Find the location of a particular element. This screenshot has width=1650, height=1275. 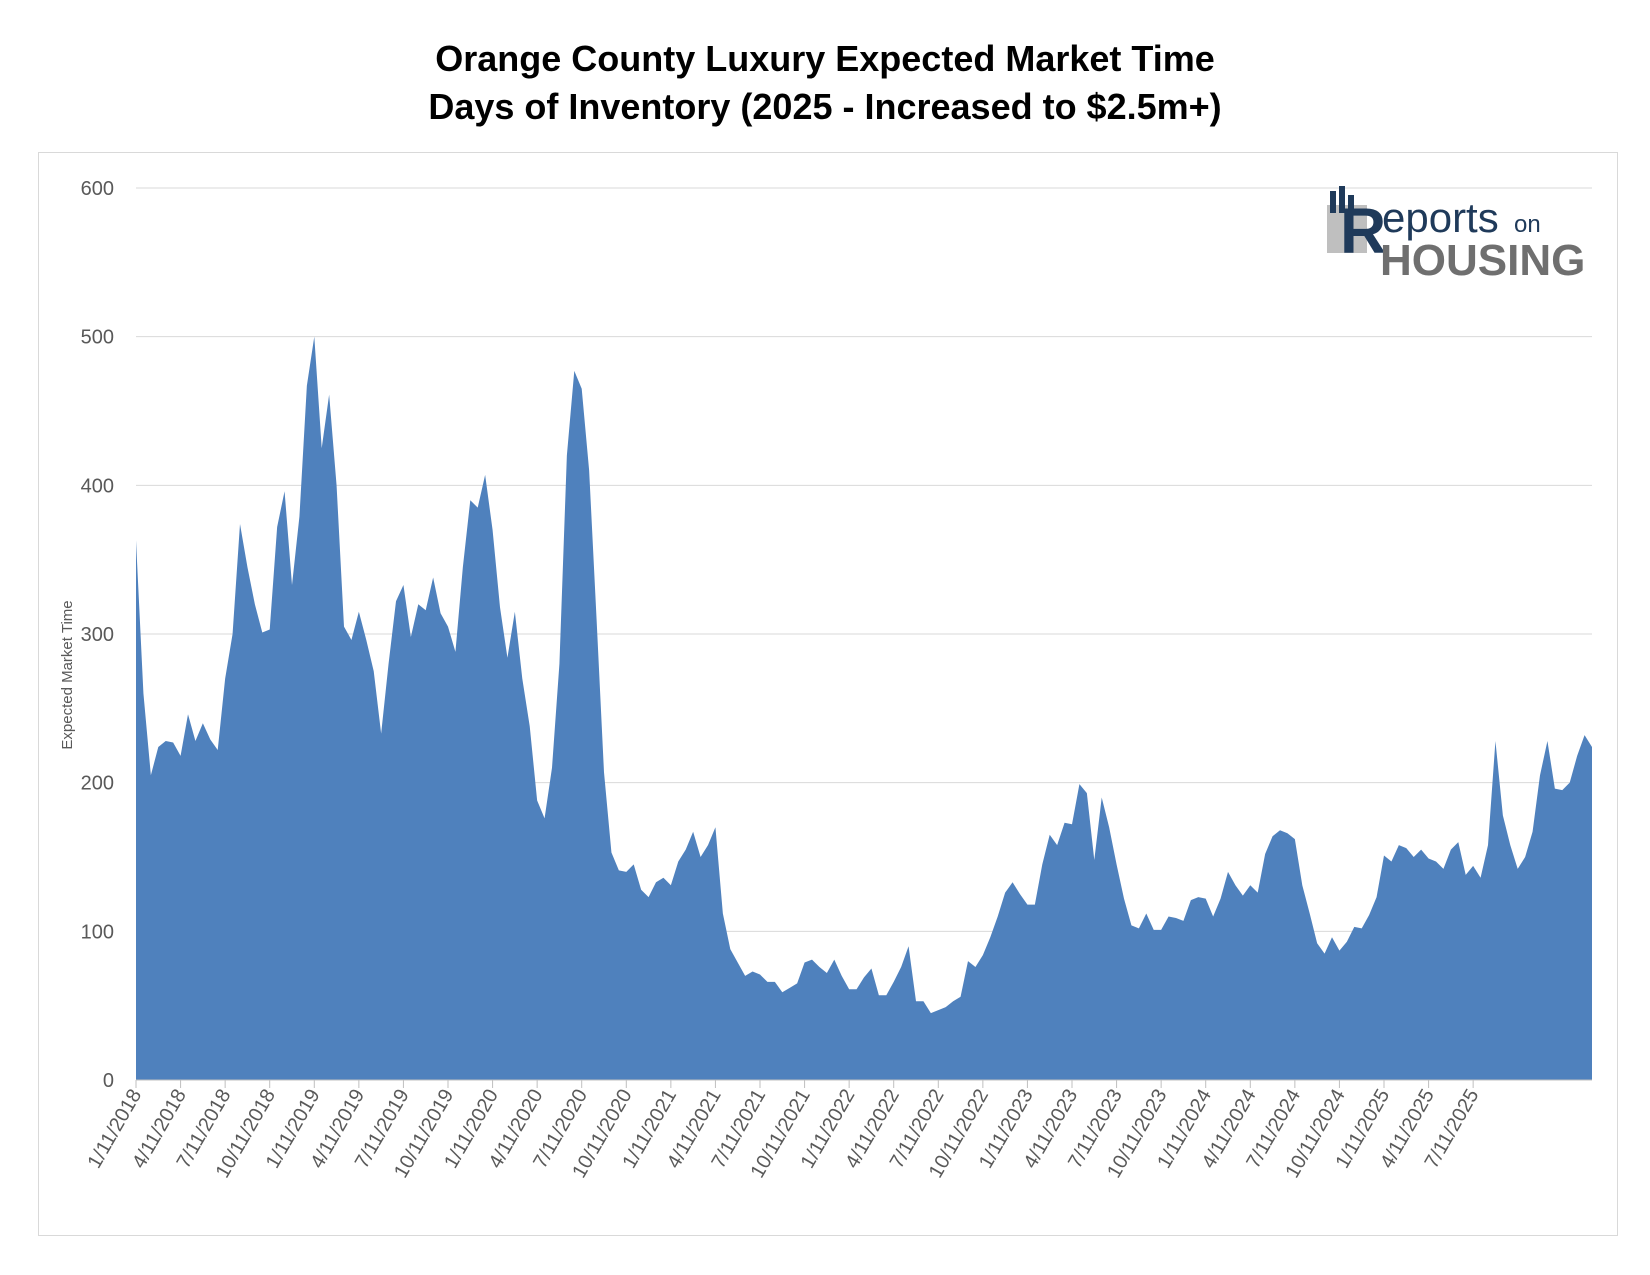

y-tick-label: 300 is located at coordinates (97, 635).